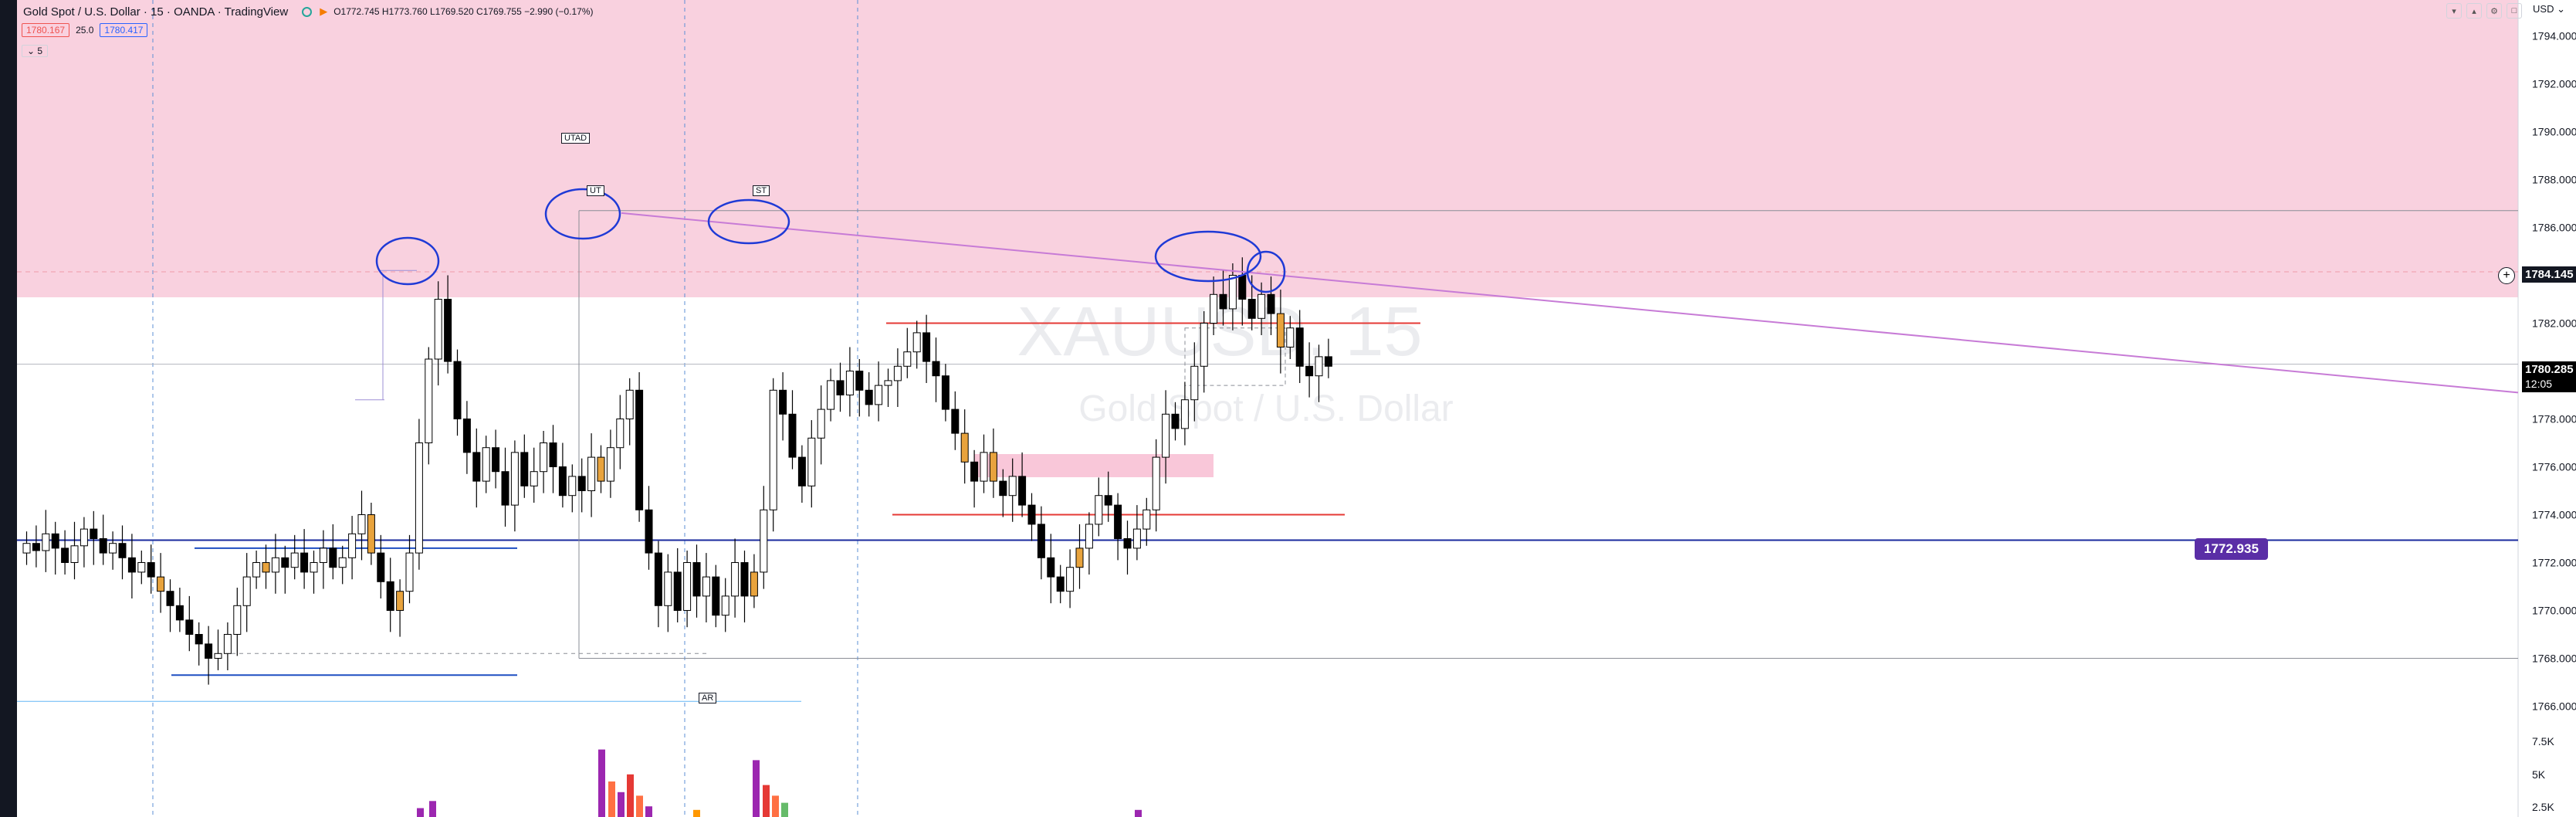 The width and height of the screenshot is (2576, 817). I want to click on arrow-up-icon: ▴, so click(2474, 11).